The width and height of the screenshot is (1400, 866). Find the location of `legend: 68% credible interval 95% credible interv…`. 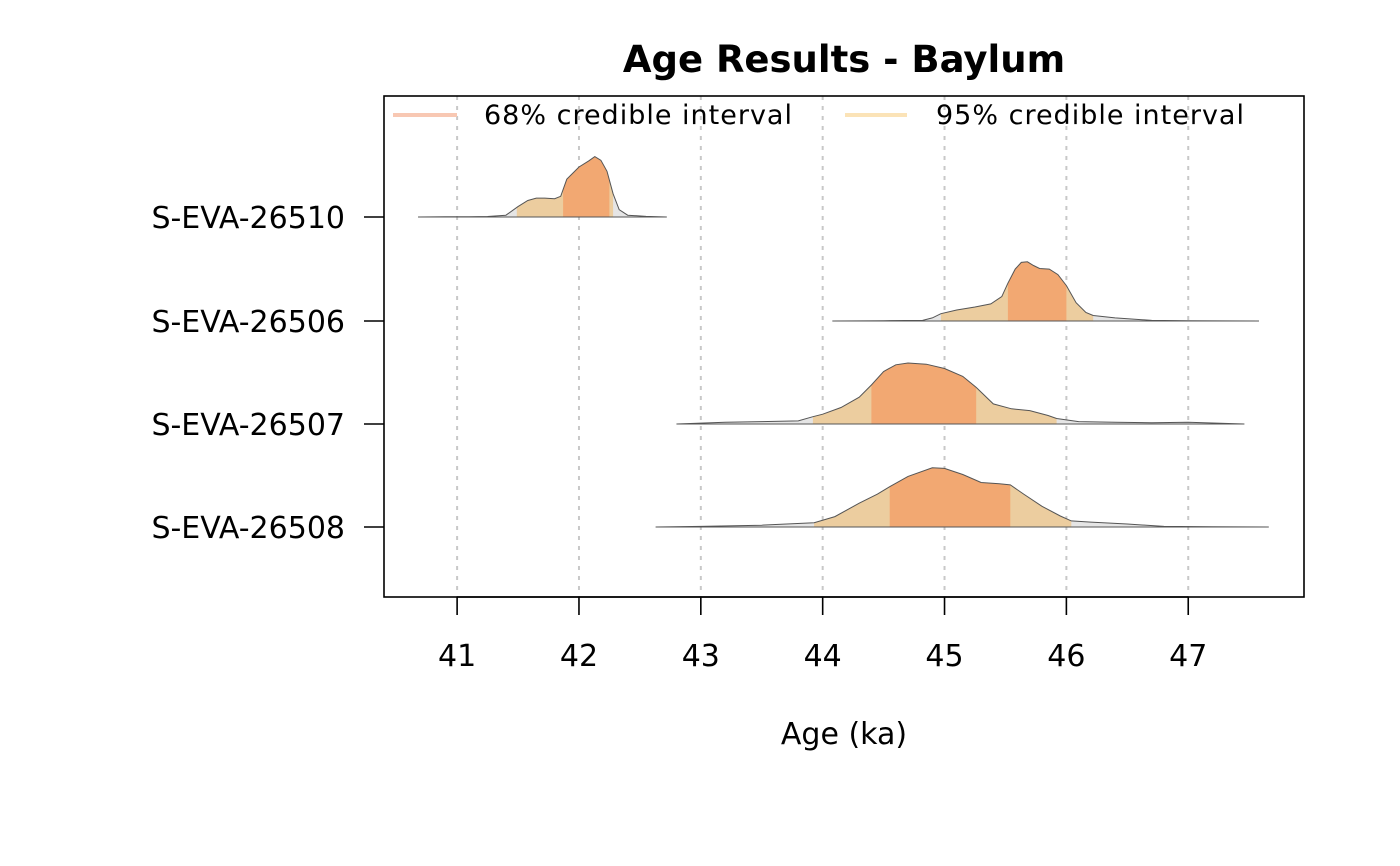

legend: 68% credible interval 95% credible interv… is located at coordinates (819, 115).